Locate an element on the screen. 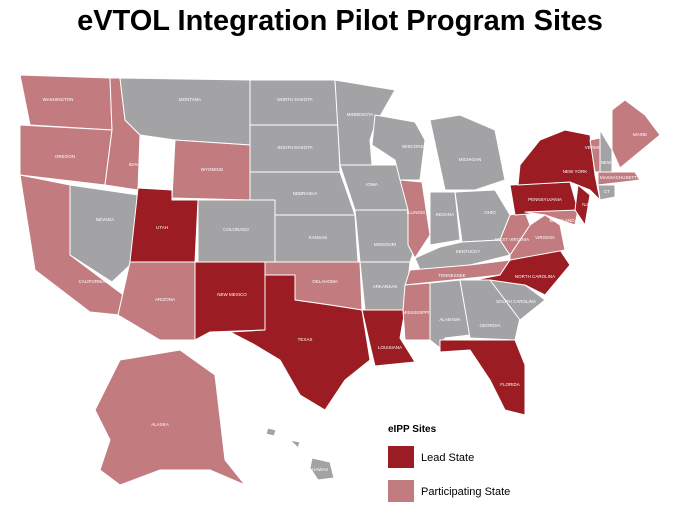  state-label: COLORADO is located at coordinates (236, 229).